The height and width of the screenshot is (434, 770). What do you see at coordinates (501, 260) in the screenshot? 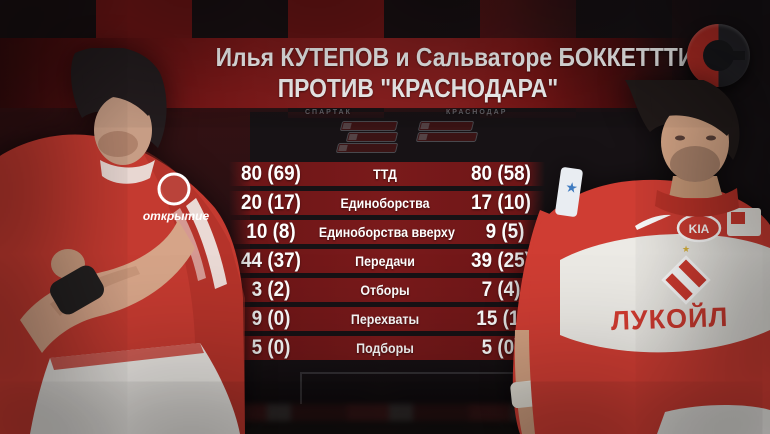
I see `right-player-value: 39 (25)` at bounding box center [501, 260].